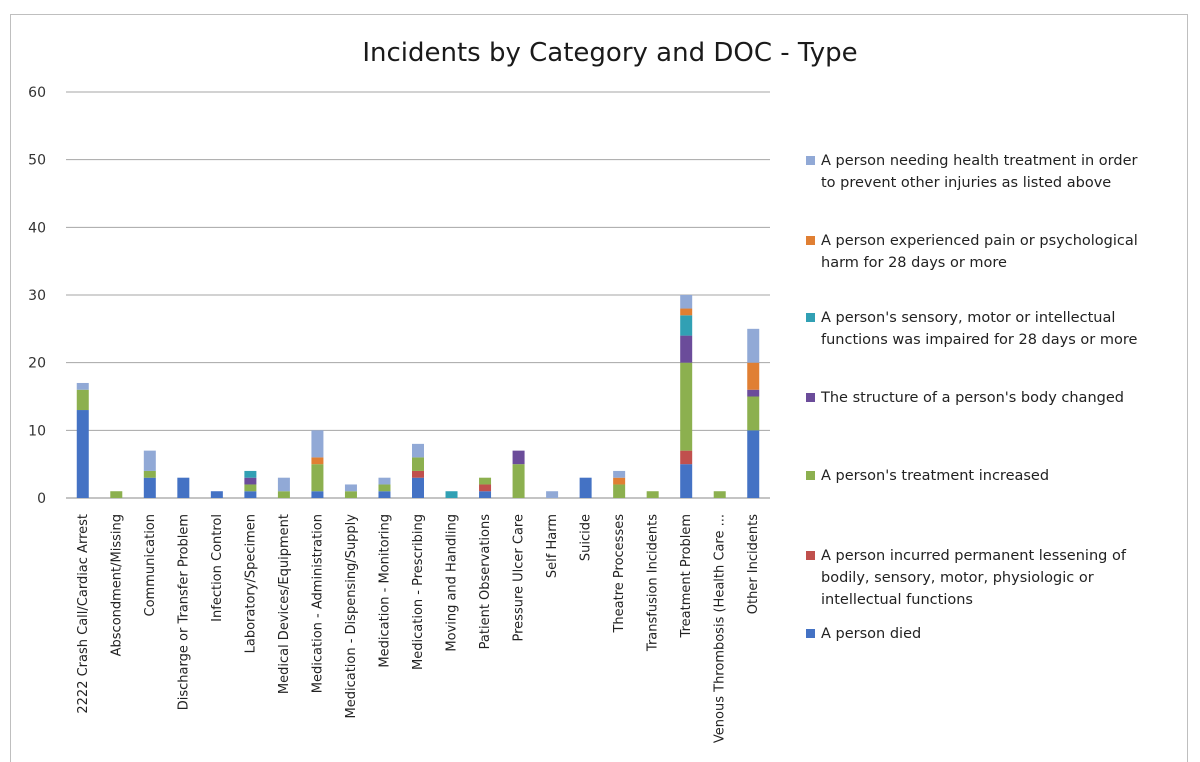  I want to click on x-tick-label: Pressure Ulcer Care, so click(519, 578).